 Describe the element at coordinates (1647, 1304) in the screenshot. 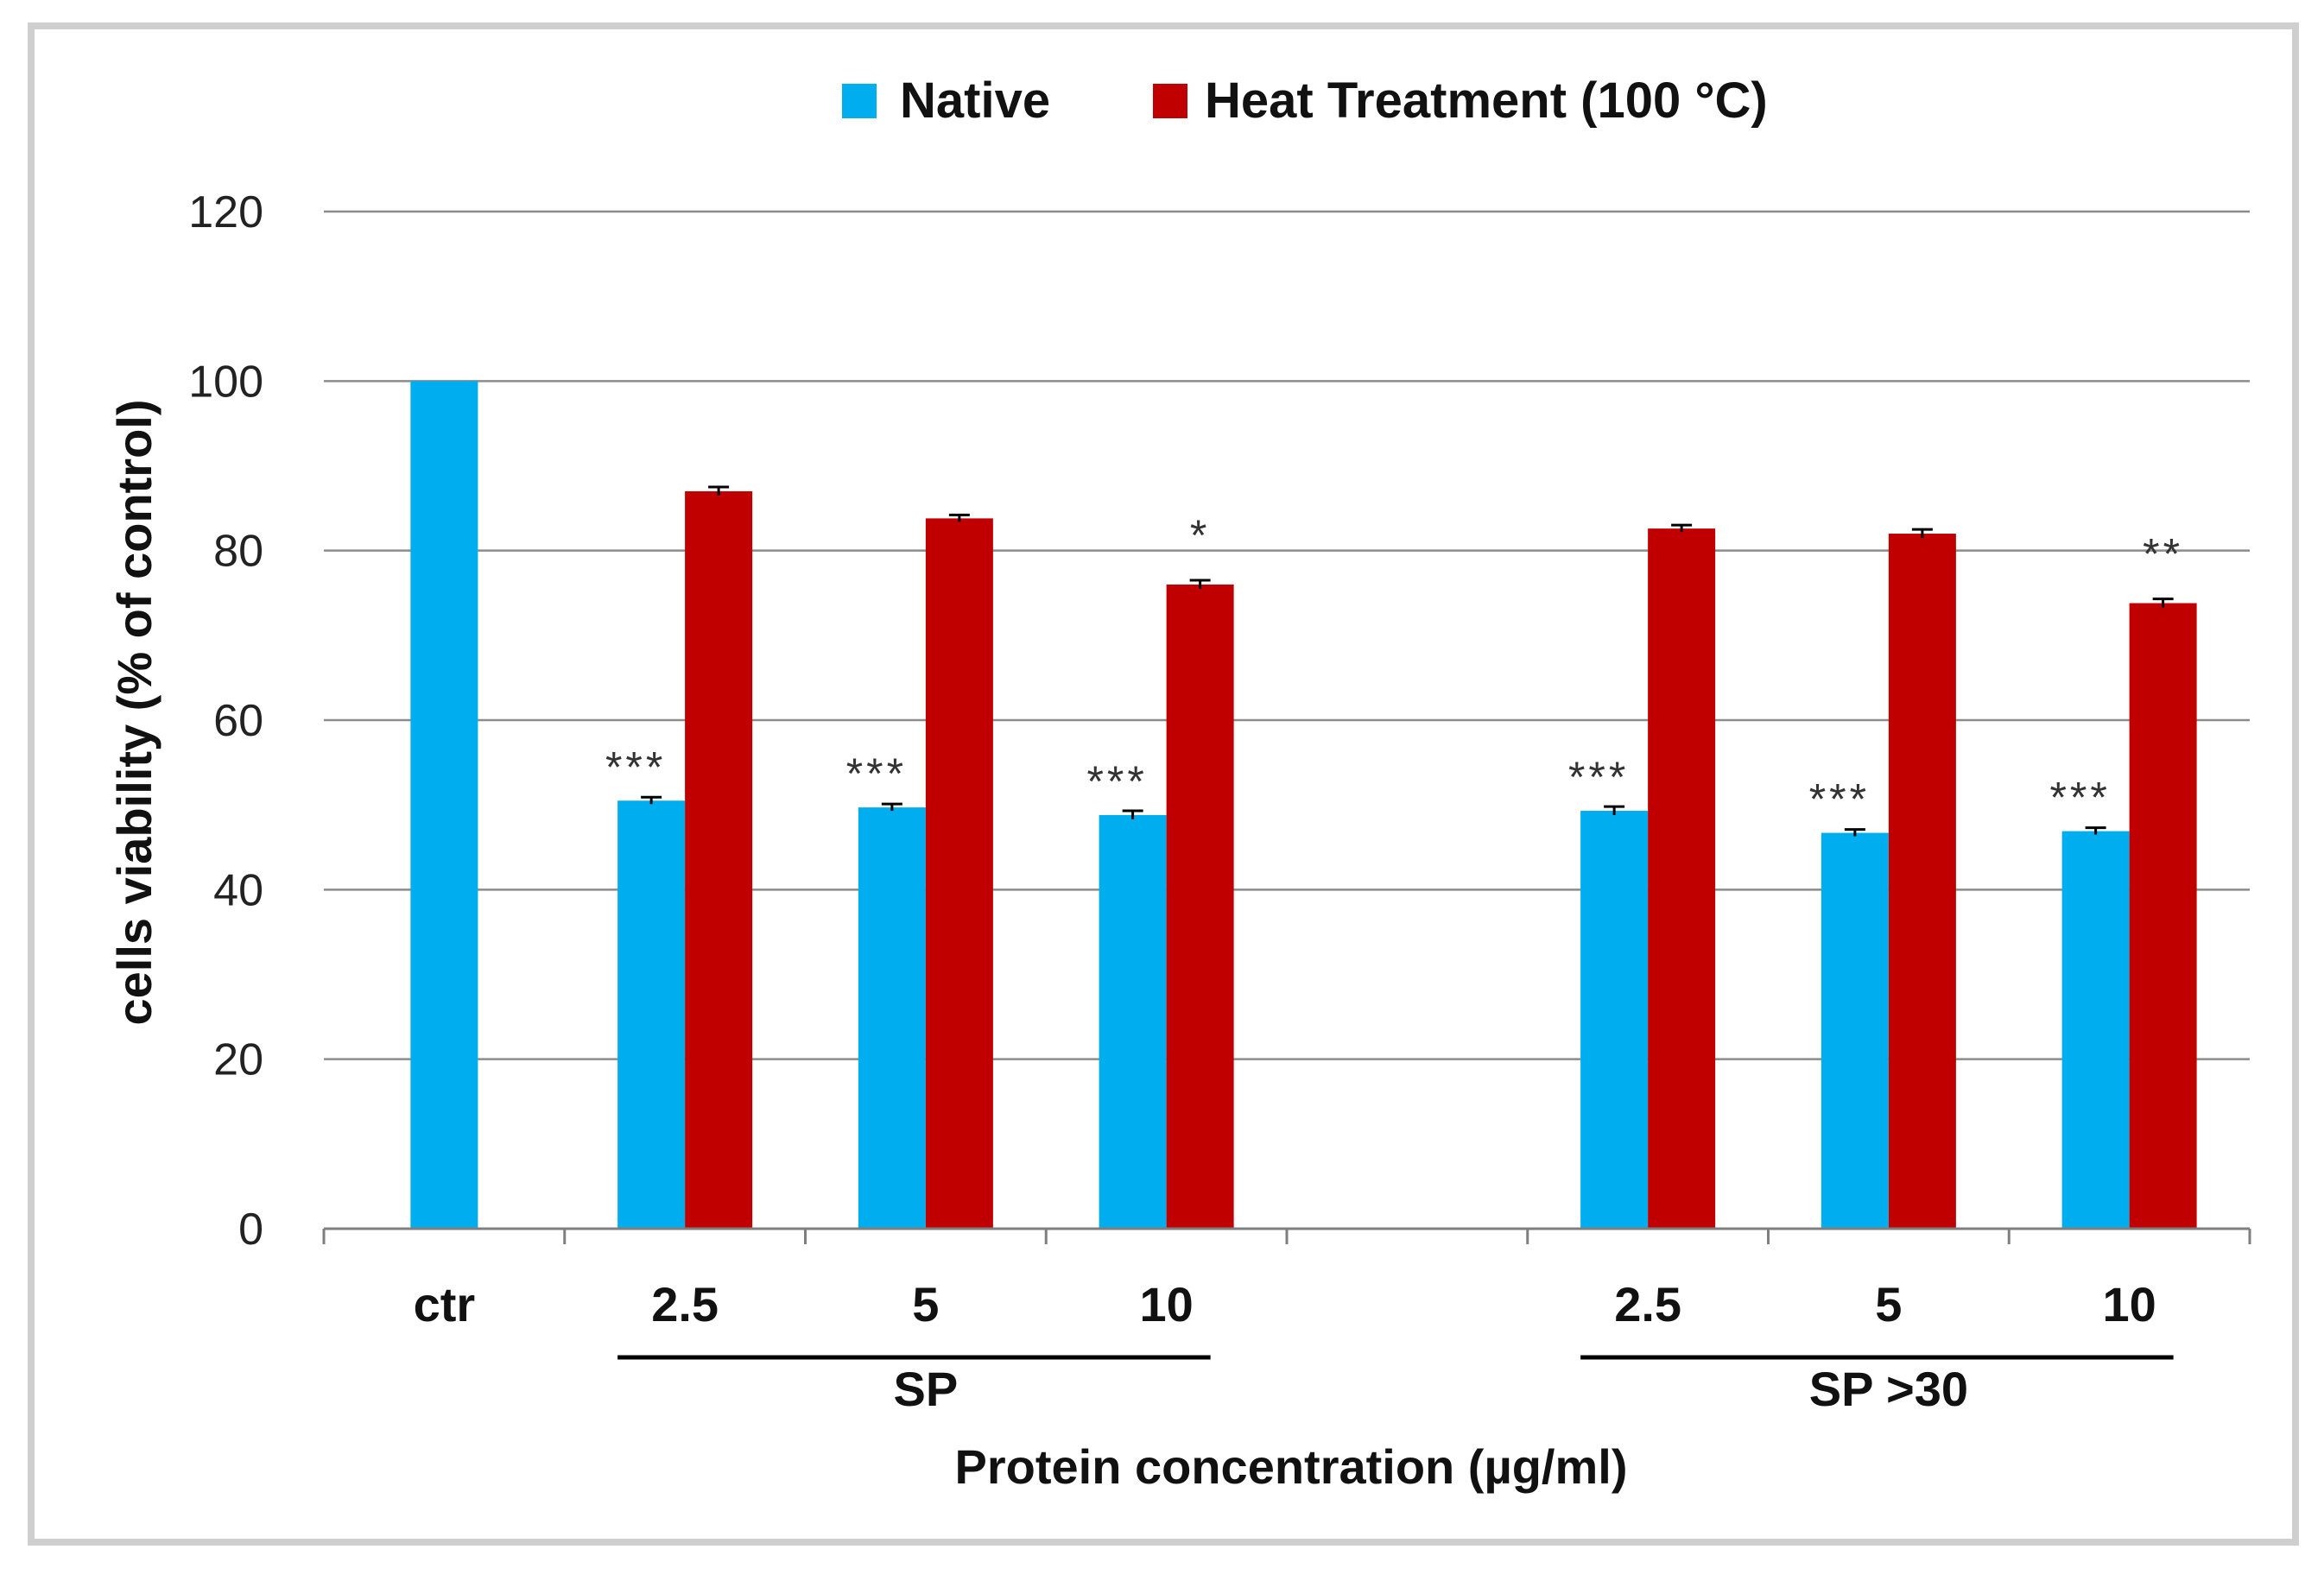

I see `x-category-label-5: 2.5` at that location.